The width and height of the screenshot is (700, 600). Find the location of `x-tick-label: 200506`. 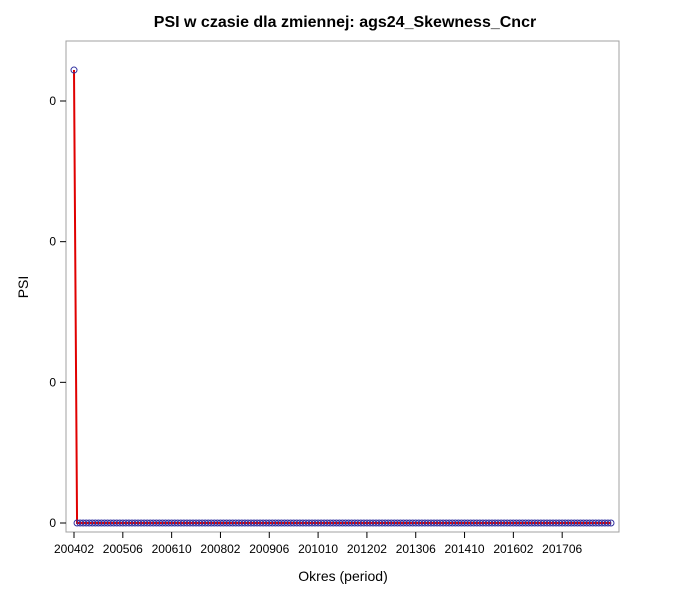

x-tick-label: 200506 is located at coordinates (123, 549).